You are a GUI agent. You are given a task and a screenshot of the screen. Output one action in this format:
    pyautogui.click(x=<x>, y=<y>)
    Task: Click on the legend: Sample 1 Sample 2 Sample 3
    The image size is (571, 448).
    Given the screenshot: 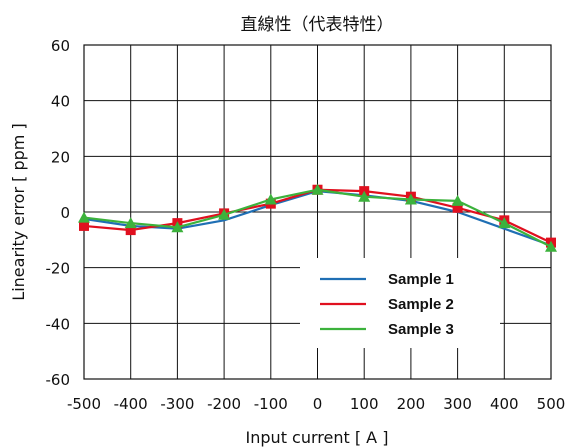 What is the action you would take?
    pyautogui.click(x=387, y=304)
    